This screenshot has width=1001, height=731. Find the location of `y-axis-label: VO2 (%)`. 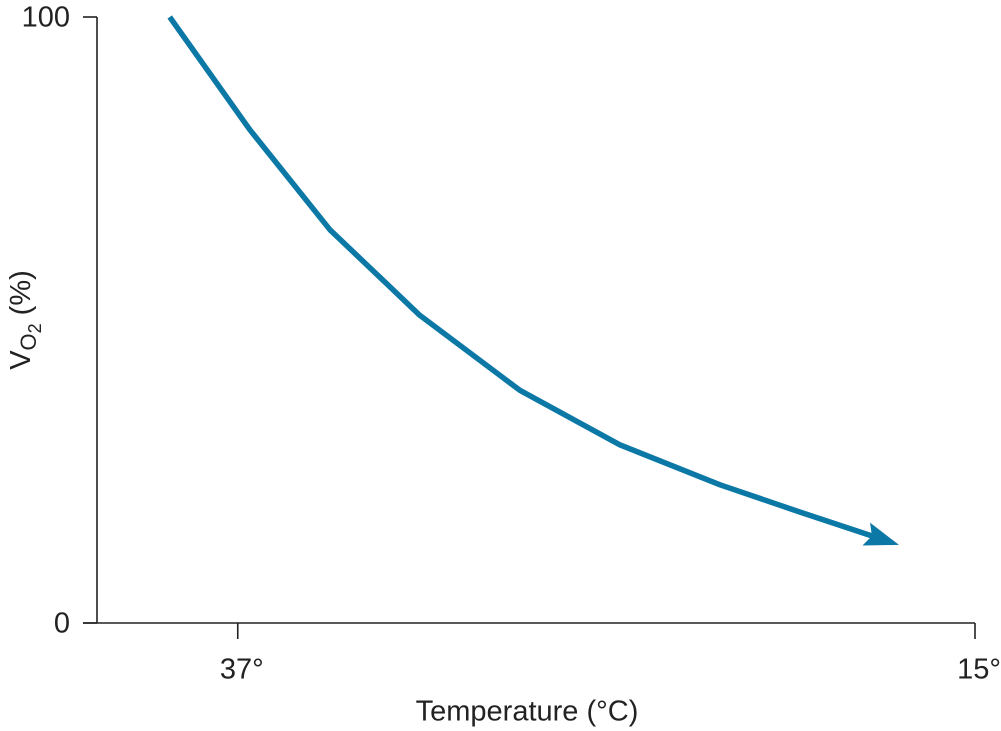

y-axis-label: VO2 (%) is located at coordinates (25, 320).